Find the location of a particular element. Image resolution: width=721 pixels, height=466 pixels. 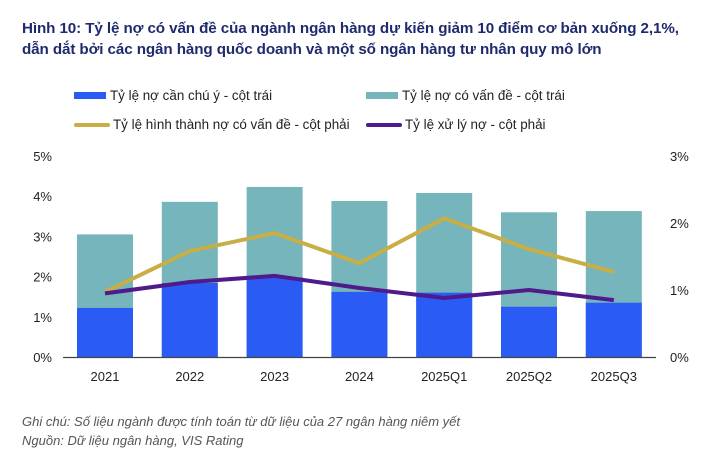

left-axis-tick-label: 2% is located at coordinates (42, 277).